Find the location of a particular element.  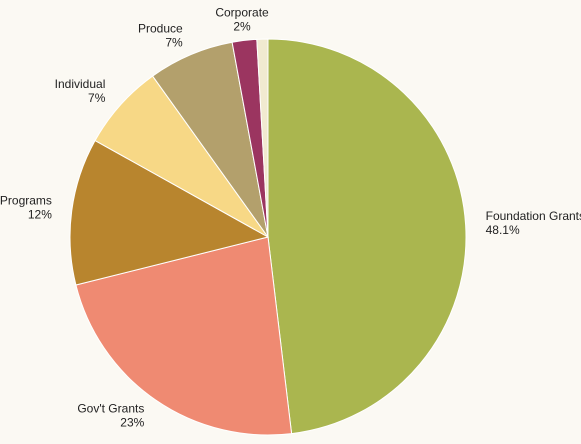

slice-label: Gov't Grants is located at coordinates (110, 409).